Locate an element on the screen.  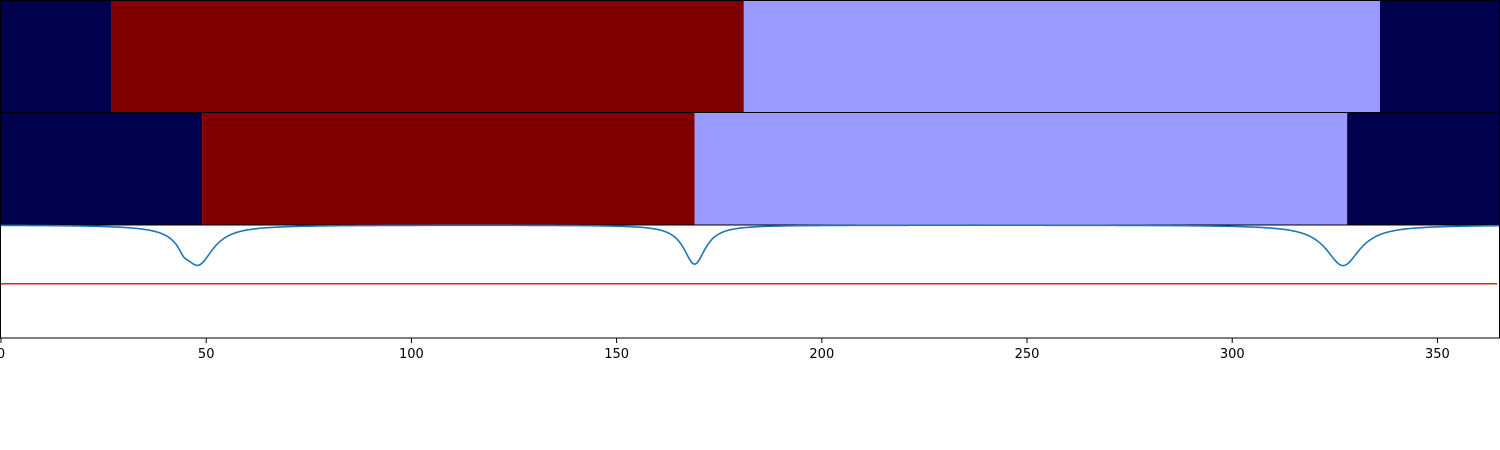
x-tick-label-300: 300 is located at coordinates (1232, 354).